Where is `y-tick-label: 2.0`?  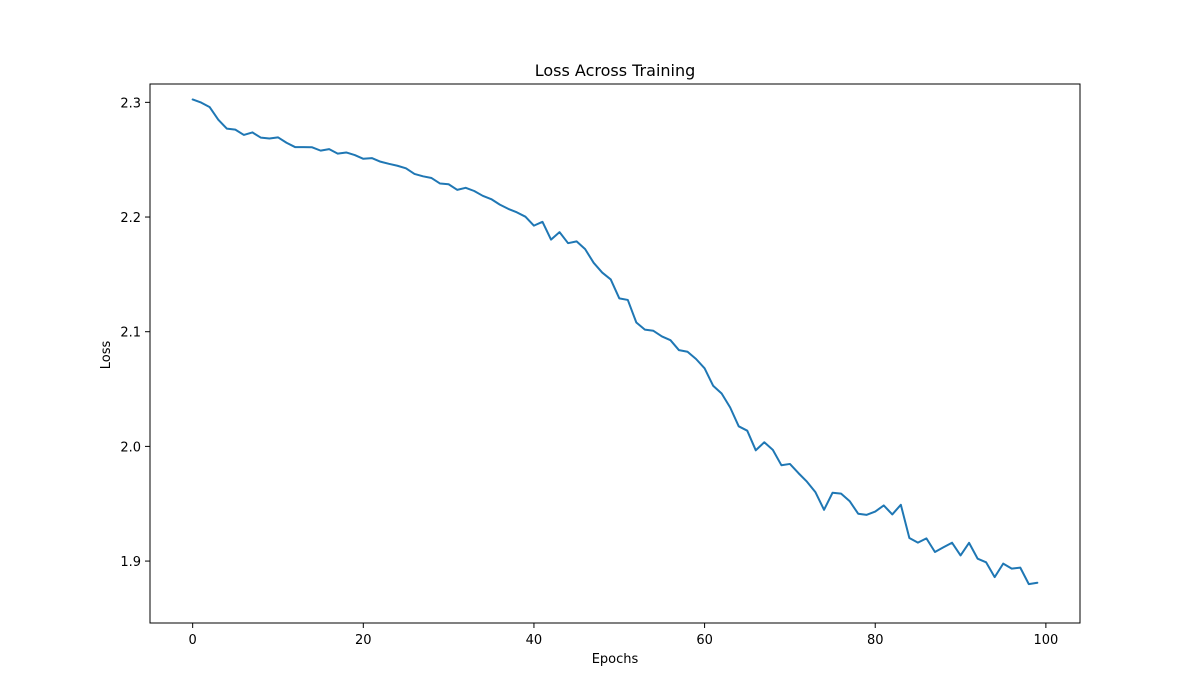 y-tick-label: 2.0 is located at coordinates (130, 447).